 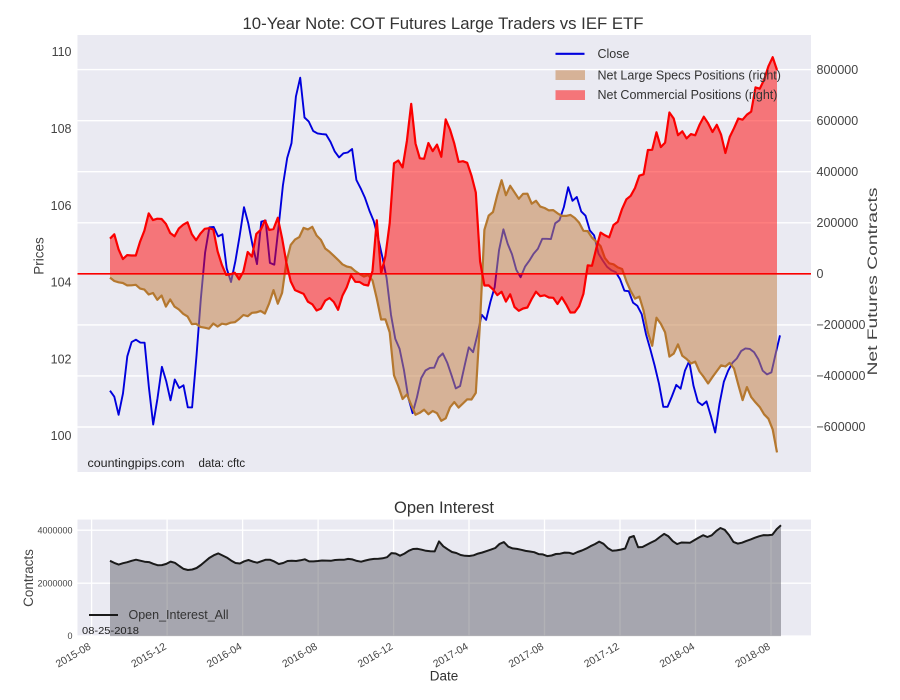 What do you see at coordinates (179, 615) in the screenshot?
I see `svg-text: Open_Interest_All` at bounding box center [179, 615].